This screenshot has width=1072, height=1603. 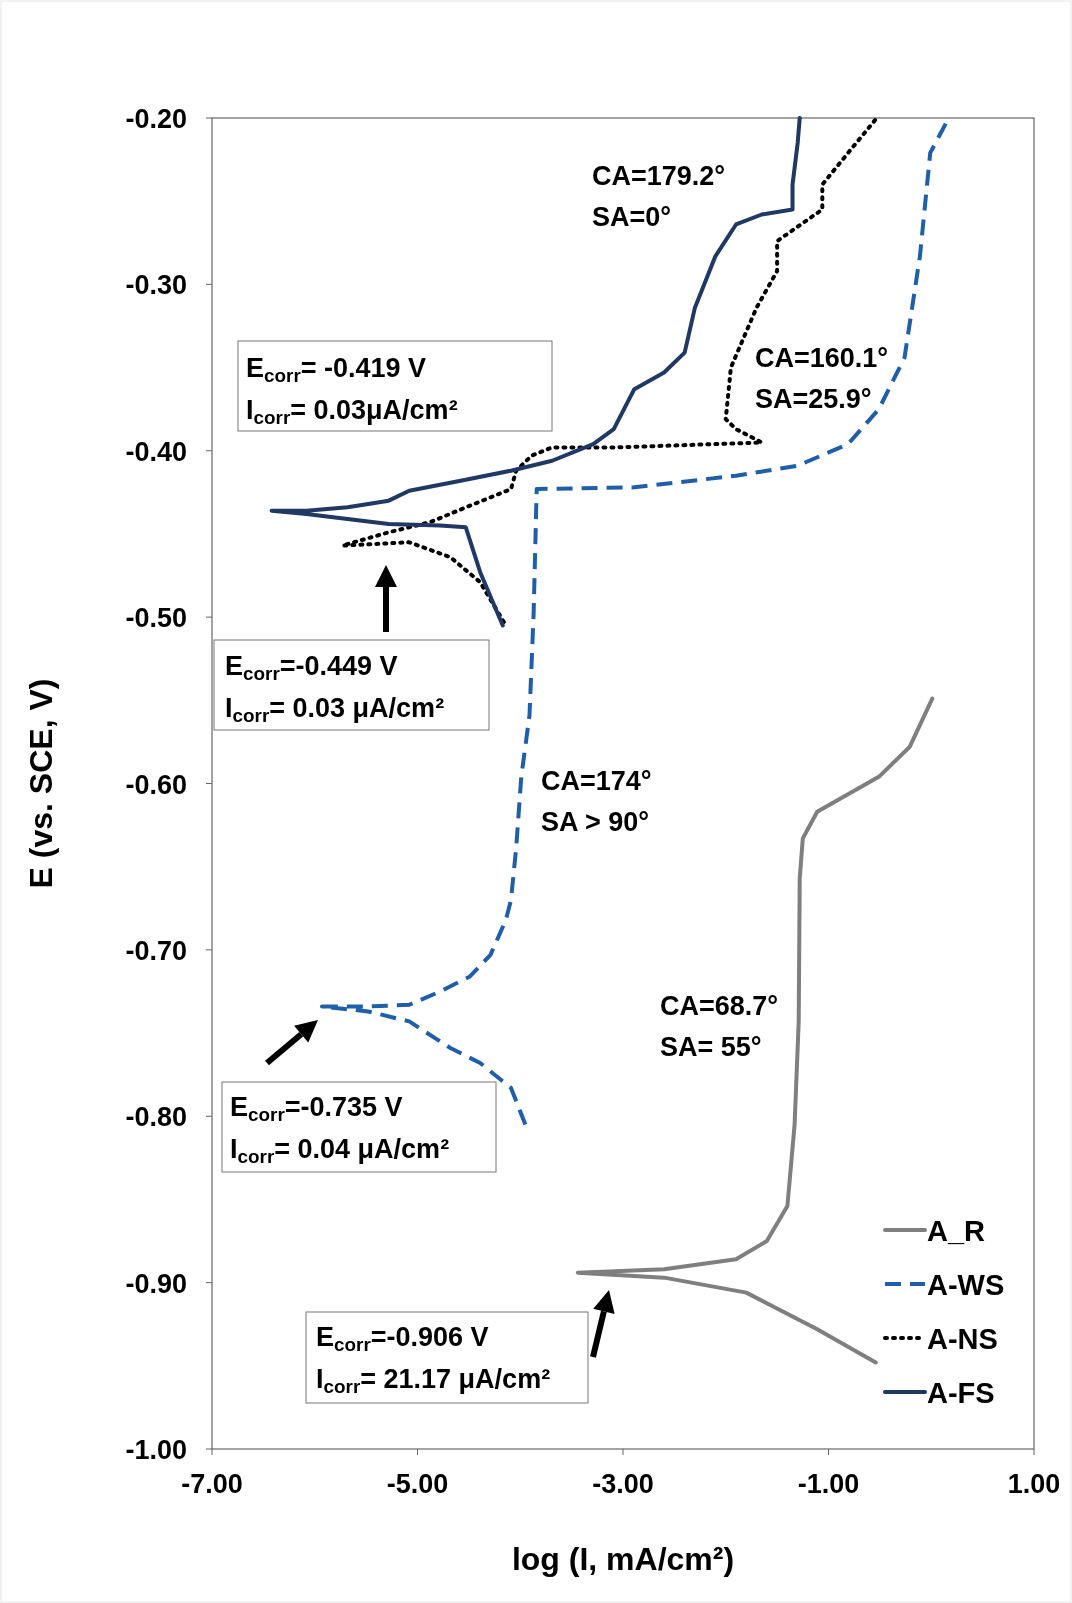 I want to click on y-tick-label: -0.30, so click(x=156, y=285).